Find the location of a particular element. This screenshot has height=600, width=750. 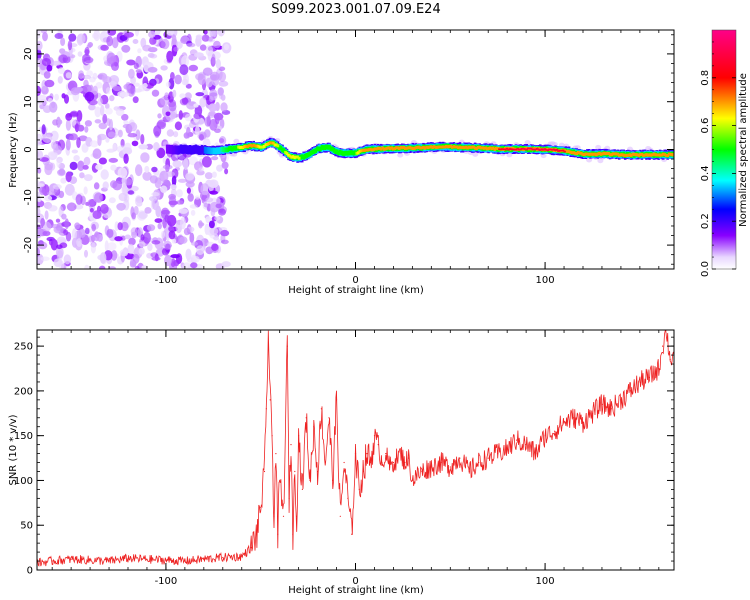

colorbar-tick-label: 0.8 is located at coordinates (705, 78).